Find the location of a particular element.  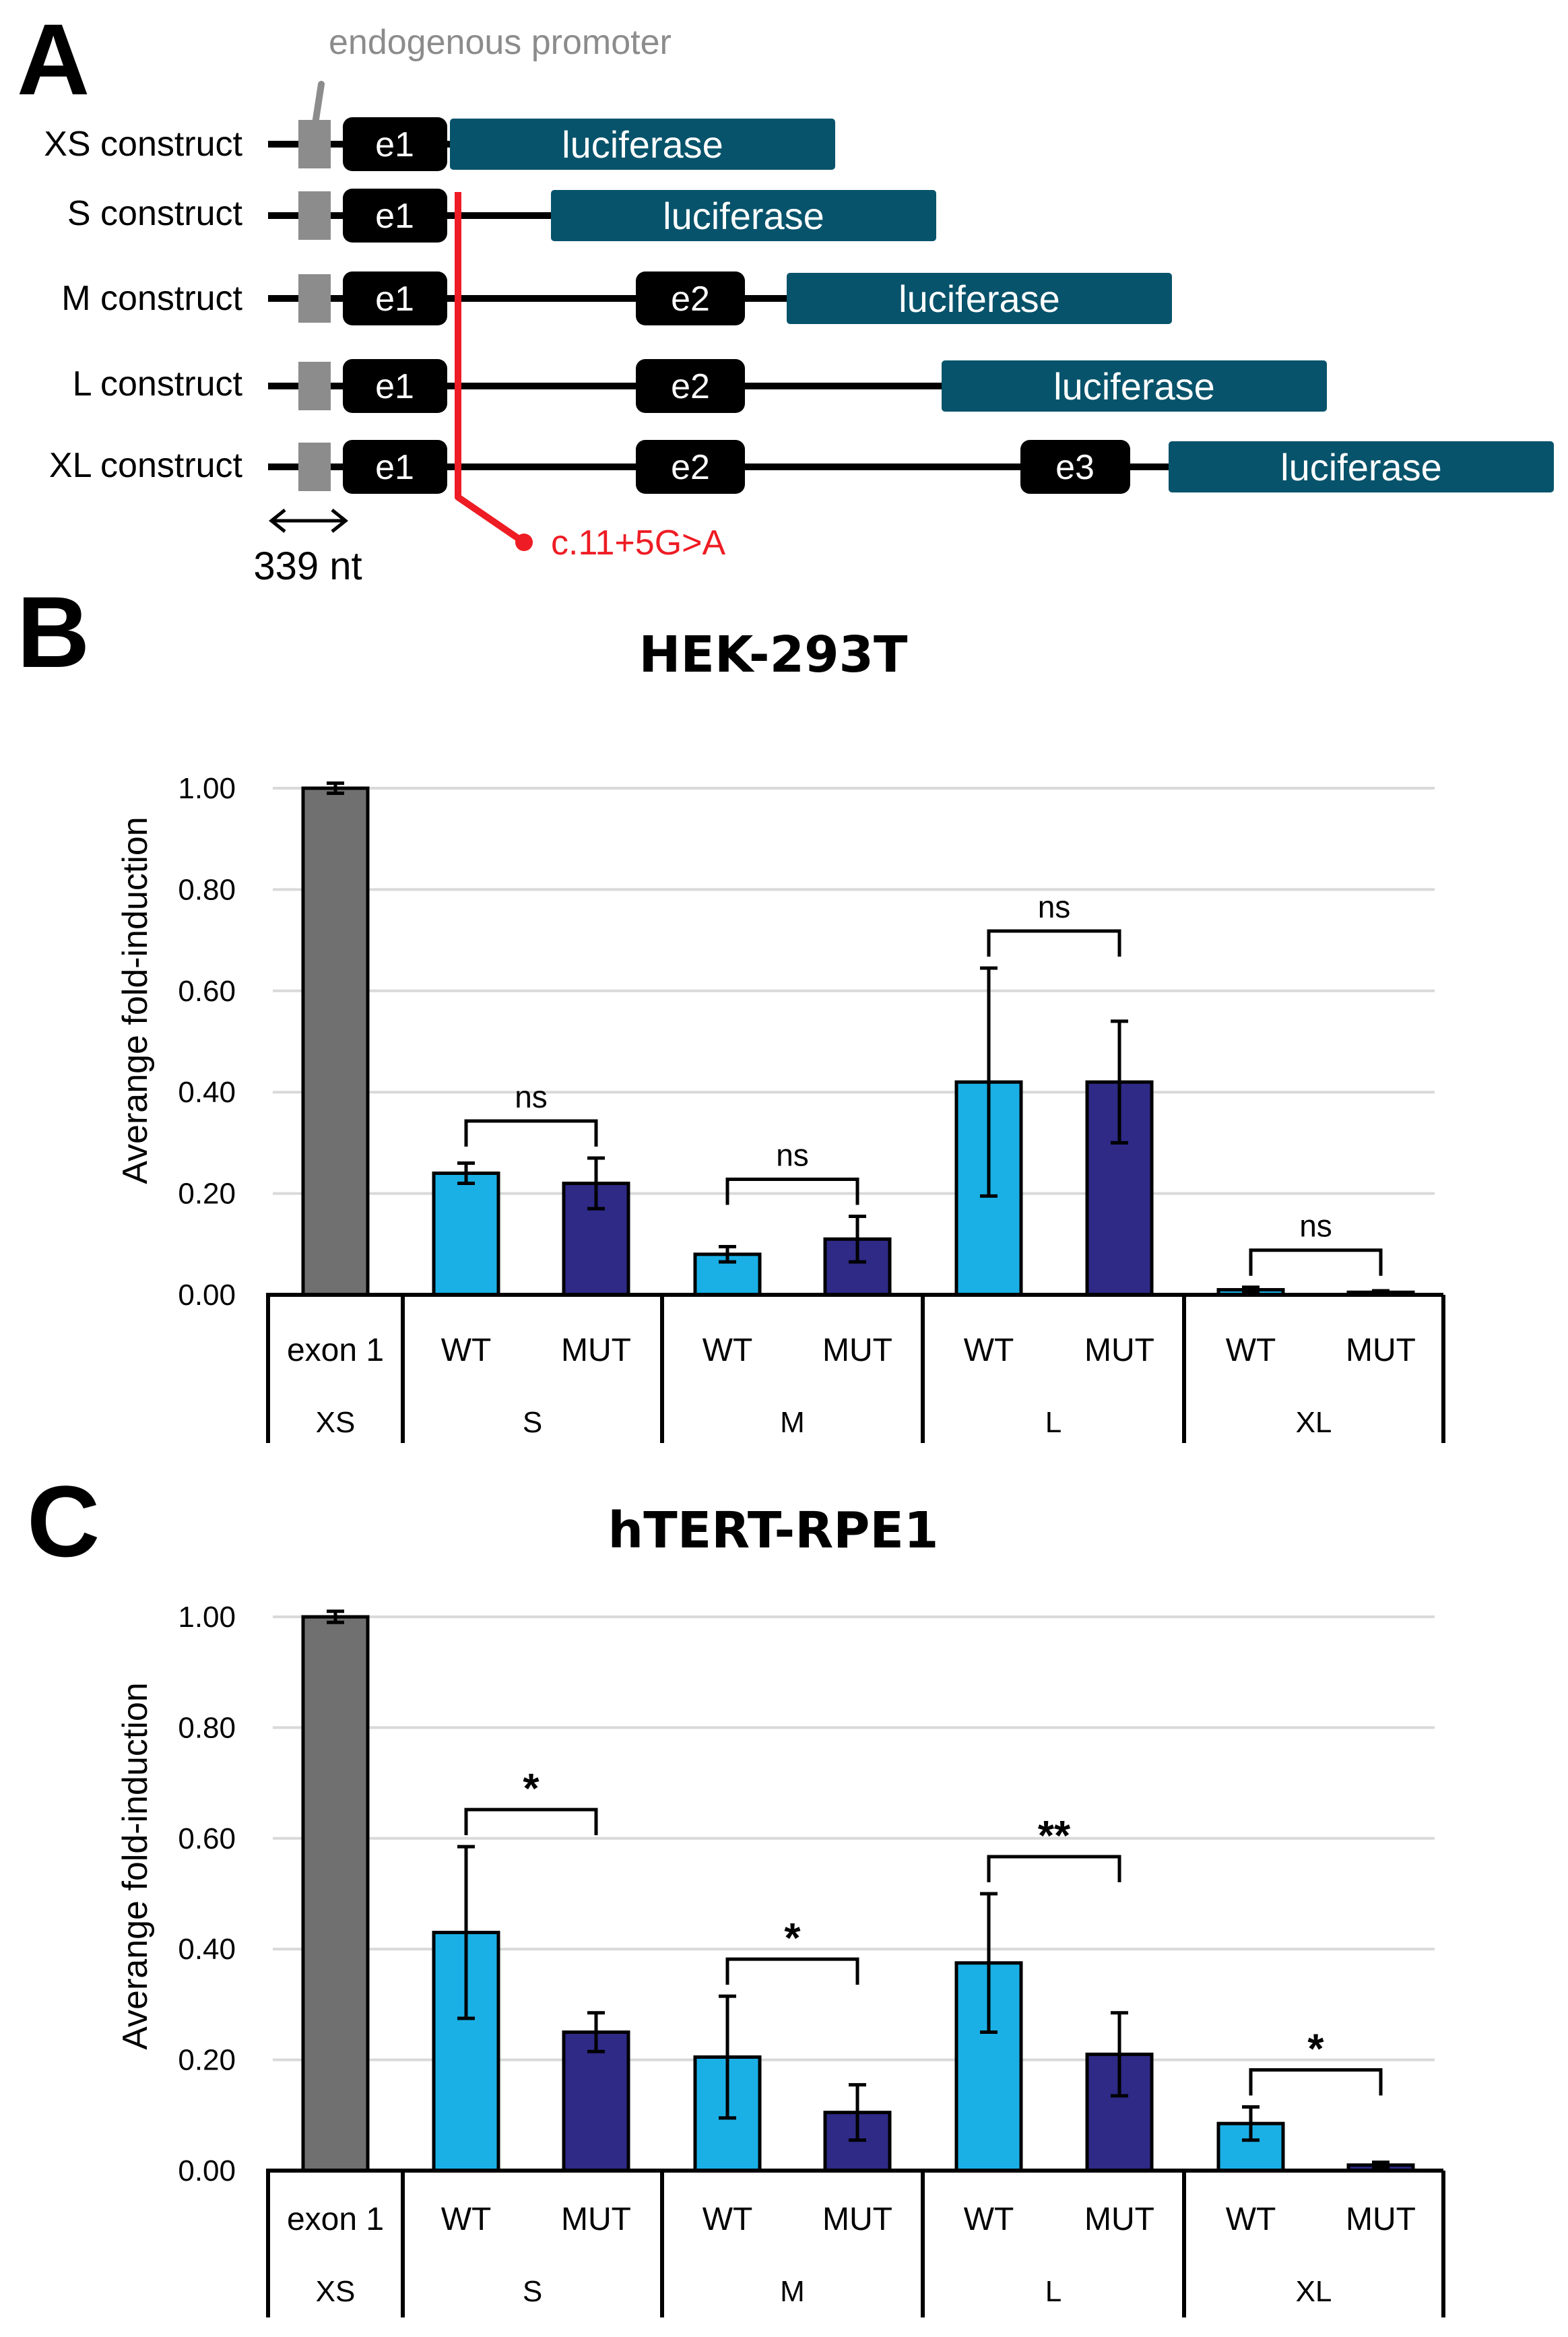

significance-brackets: ns ns ns ns is located at coordinates (923, 1082).